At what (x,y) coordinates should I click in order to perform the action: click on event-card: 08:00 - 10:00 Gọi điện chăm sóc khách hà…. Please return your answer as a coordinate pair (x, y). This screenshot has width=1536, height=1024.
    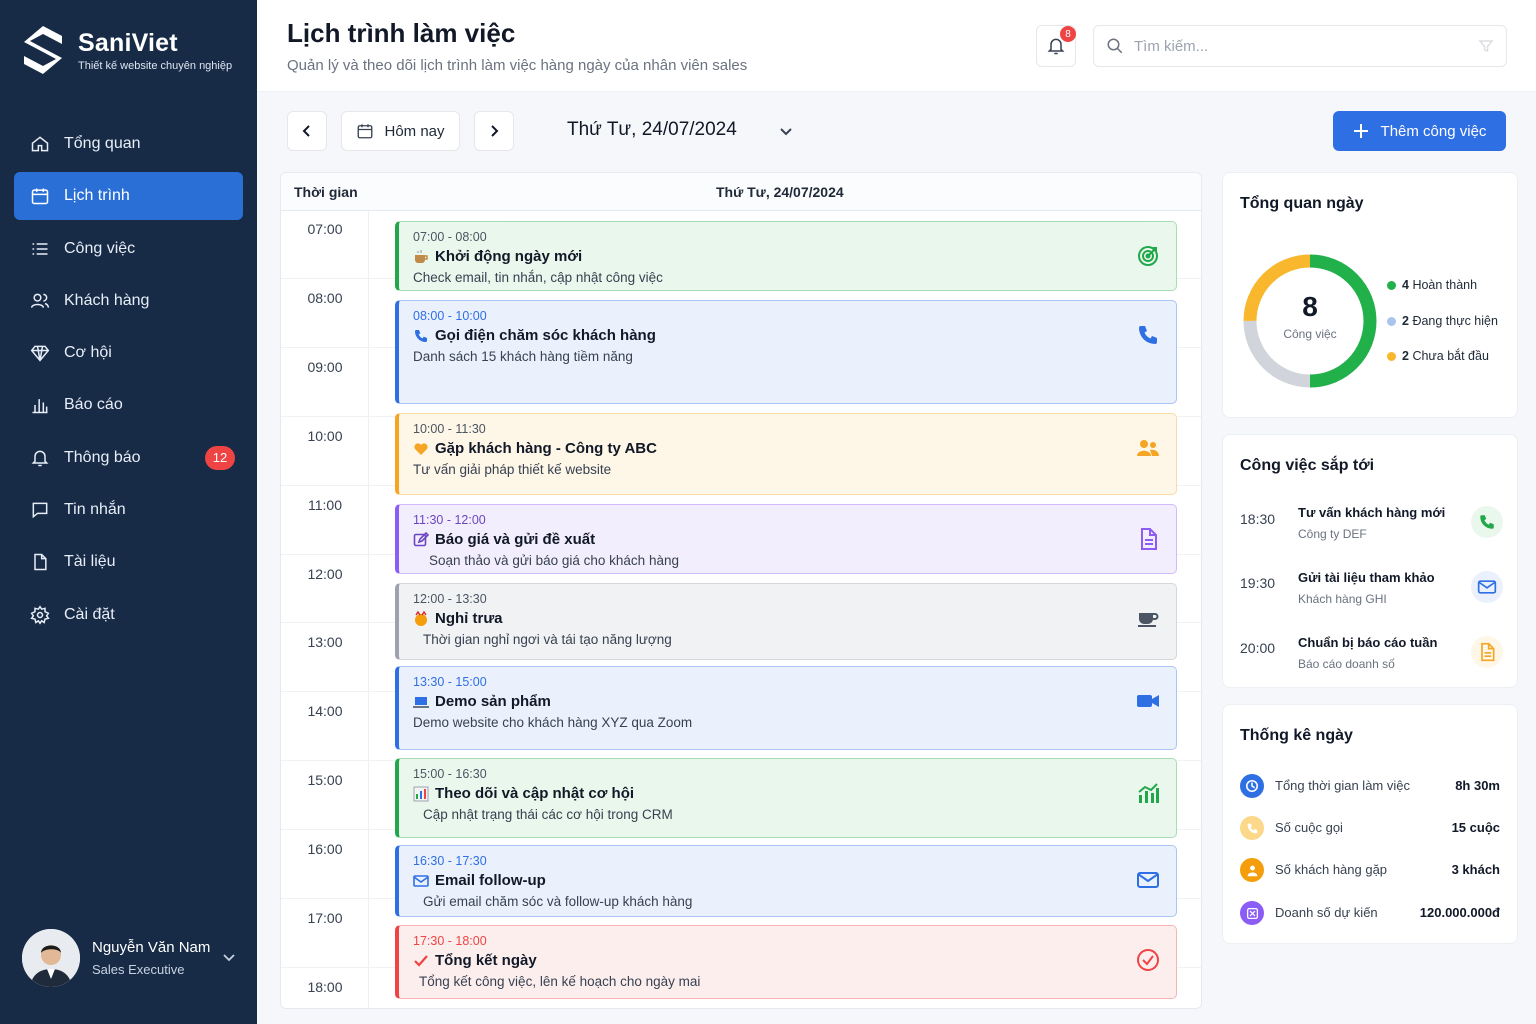
    Looking at the image, I should click on (786, 352).